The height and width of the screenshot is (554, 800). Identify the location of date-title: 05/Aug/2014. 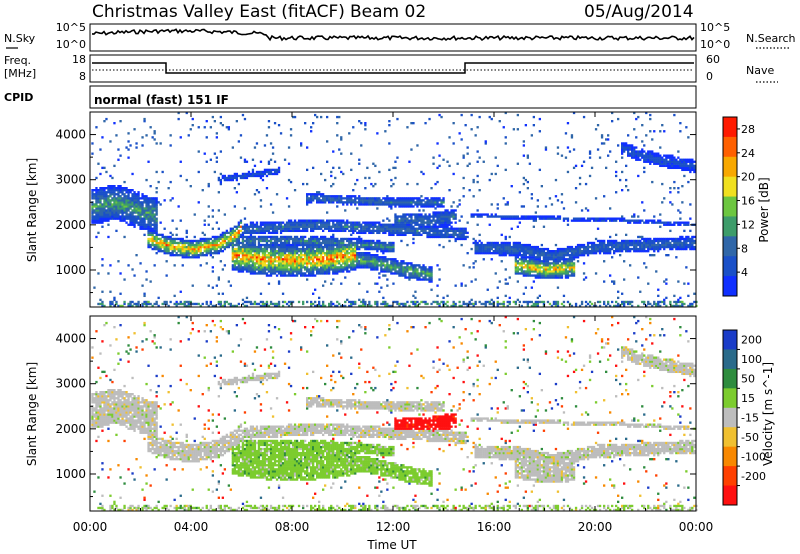
(639, 12).